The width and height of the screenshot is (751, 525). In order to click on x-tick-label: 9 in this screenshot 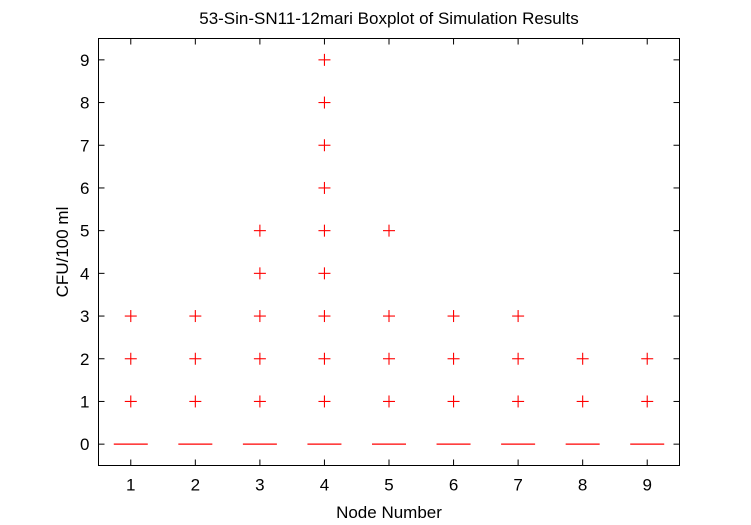, I will do `click(646, 485)`.